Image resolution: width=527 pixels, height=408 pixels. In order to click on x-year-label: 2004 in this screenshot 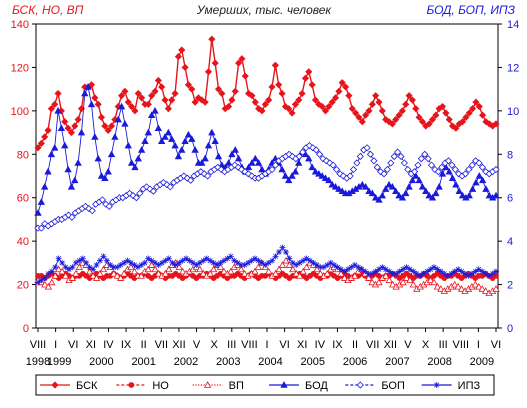, I will do `click(270, 362)`.